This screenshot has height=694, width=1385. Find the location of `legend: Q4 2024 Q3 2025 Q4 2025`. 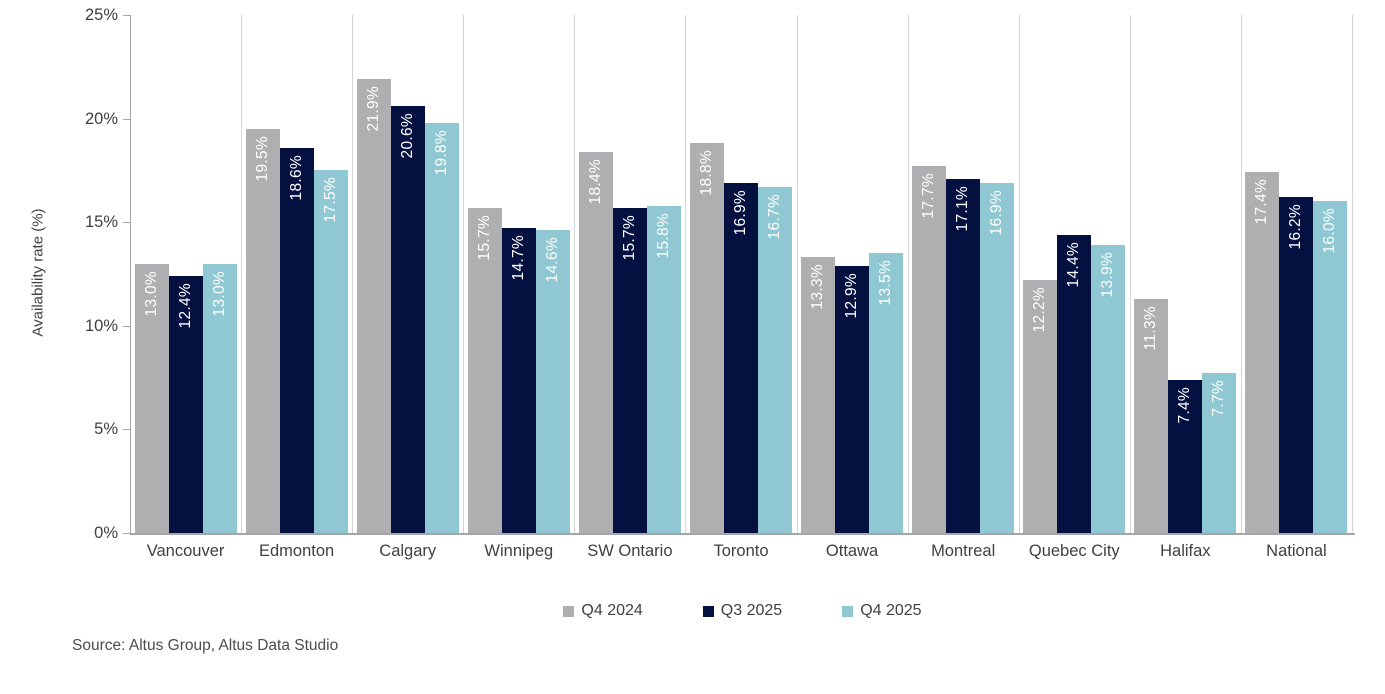

legend: Q4 2024 Q3 2025 Q4 2025 is located at coordinates (742, 611).